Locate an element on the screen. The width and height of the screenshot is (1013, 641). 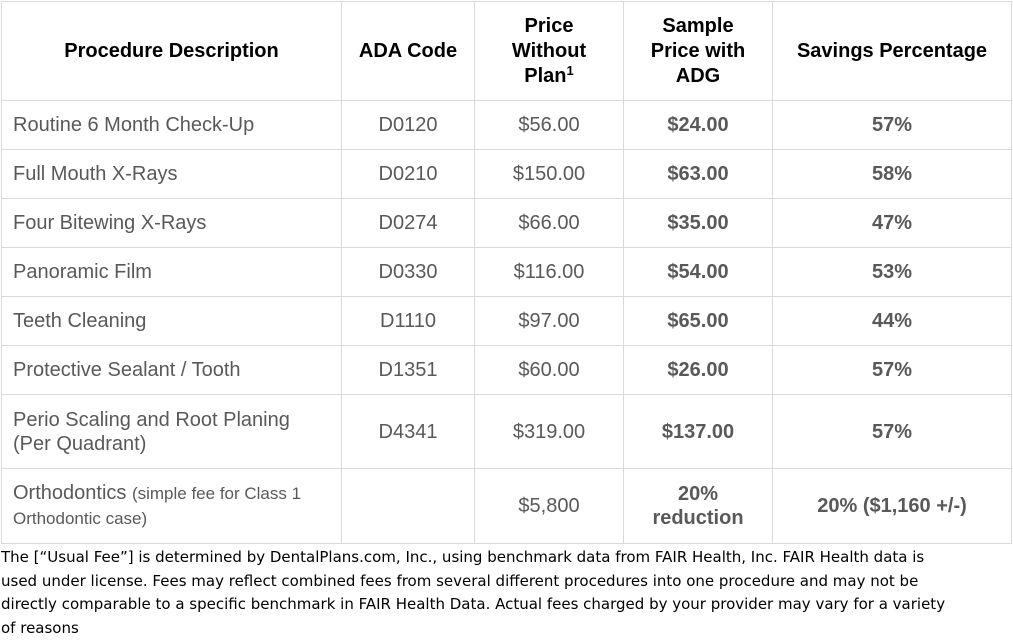
ada-code: D0210 is located at coordinates (408, 174).